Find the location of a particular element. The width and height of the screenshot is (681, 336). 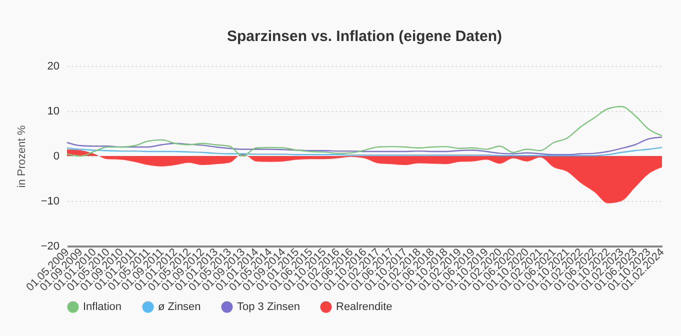

legend-label: ø Zinsen is located at coordinates (179, 307).